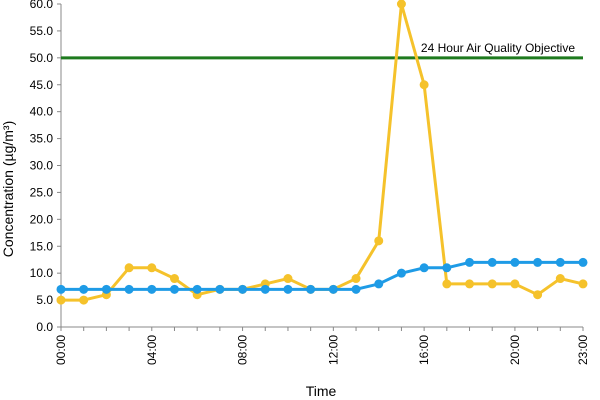 Image resolution: width=600 pixels, height=400 pixels. Describe the element at coordinates (44, 327) in the screenshot. I see `y-tick-label: 0.0` at that location.